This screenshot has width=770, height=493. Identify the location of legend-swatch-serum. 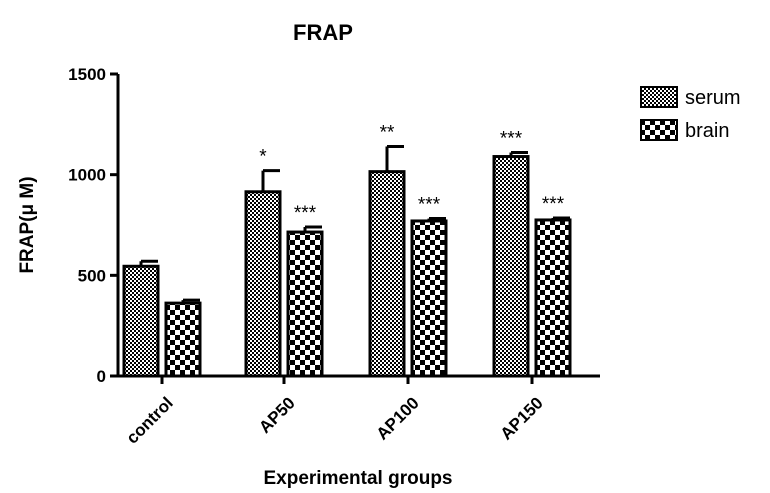
(659, 97).